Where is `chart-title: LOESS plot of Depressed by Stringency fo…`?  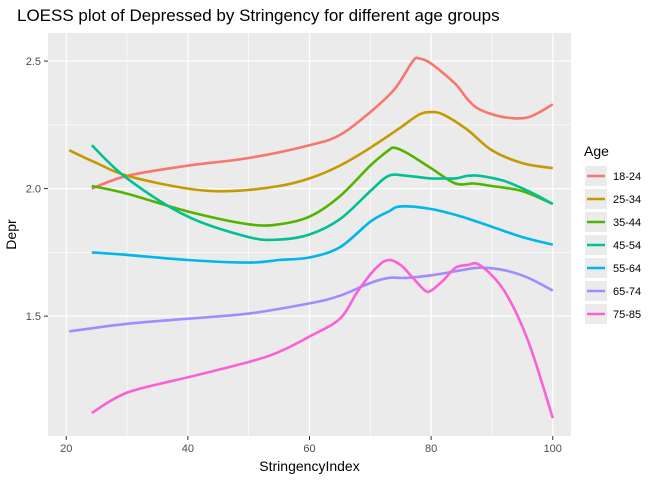
chart-title: LOESS plot of Depressed by Stringency fo… is located at coordinates (258, 15).